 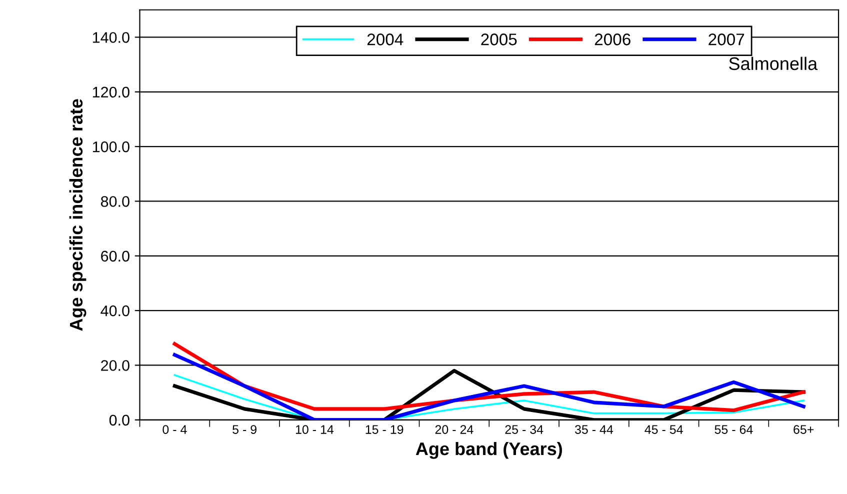 What do you see at coordinates (489, 450) in the screenshot?
I see `x-axis-title: Age band (Years)` at bounding box center [489, 450].